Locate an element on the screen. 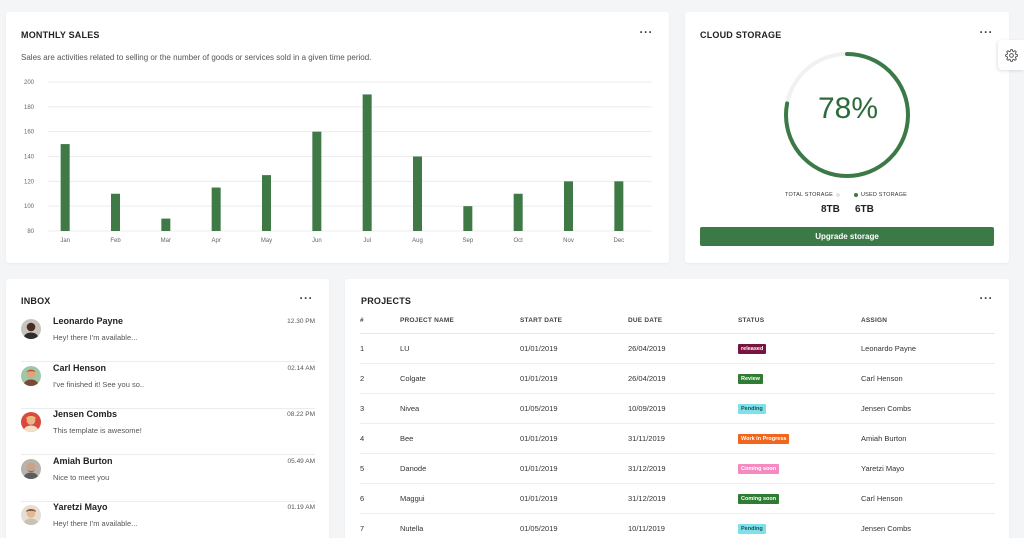 This screenshot has height=538, width=1024. message-time: 01.19 AM is located at coordinates (301, 507).